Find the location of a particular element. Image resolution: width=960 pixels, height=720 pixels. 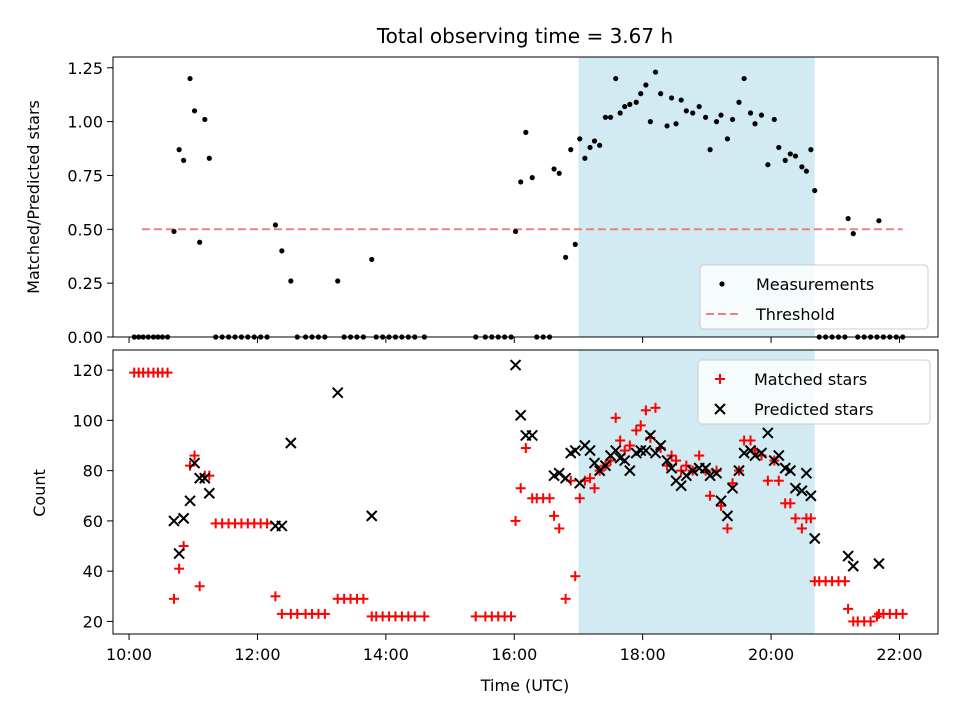

ratio-y-tick-label: 0.00 is located at coordinates (85, 337).